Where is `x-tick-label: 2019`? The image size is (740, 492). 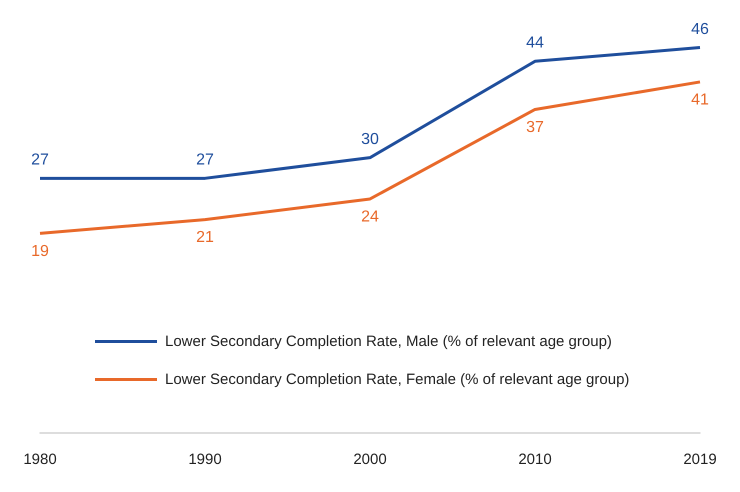 x-tick-label: 2019 is located at coordinates (700, 459).